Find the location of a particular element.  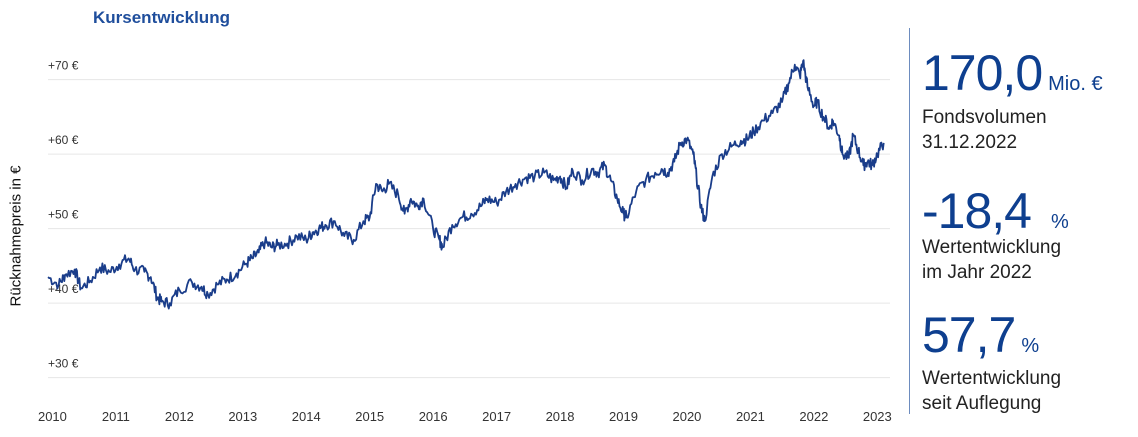

divider is located at coordinates (909, 221).